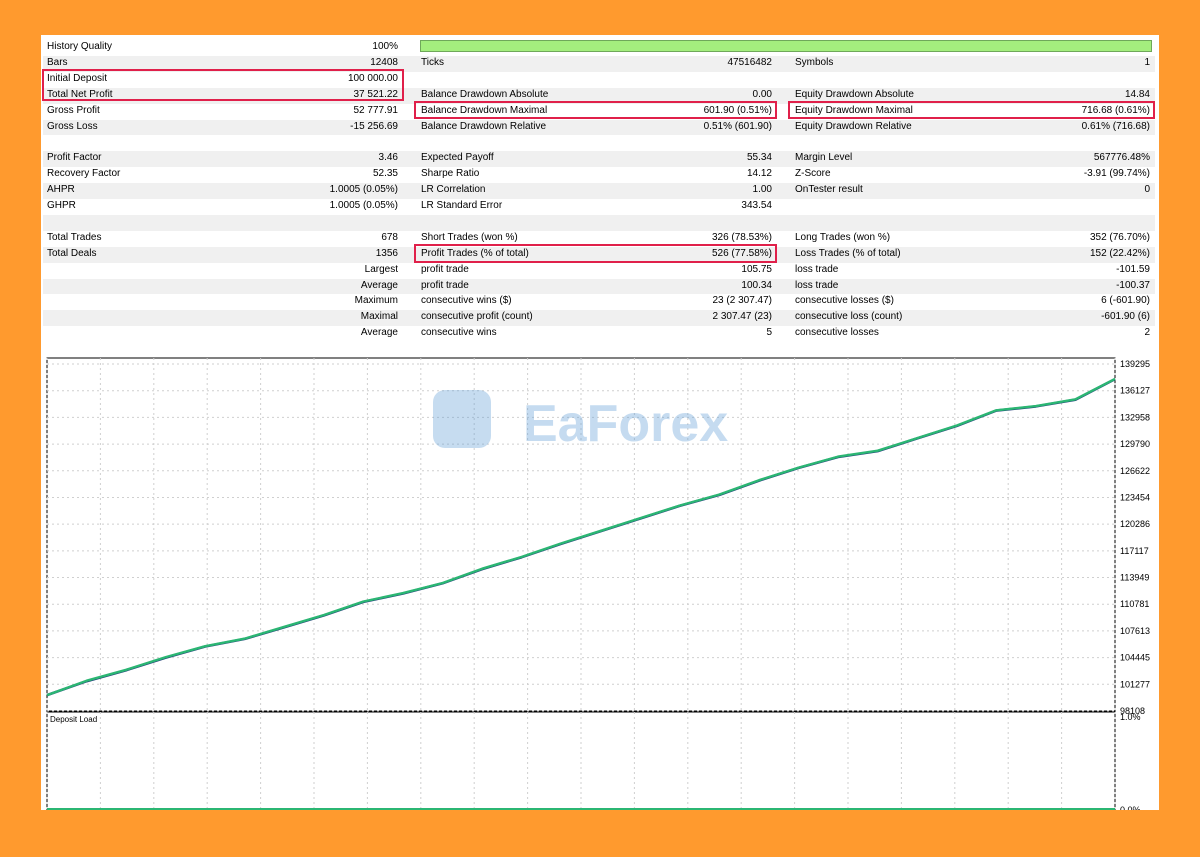 This screenshot has height=857, width=1200. Describe the element at coordinates (385, 174) in the screenshot. I see `stat-value: 52.35` at that location.